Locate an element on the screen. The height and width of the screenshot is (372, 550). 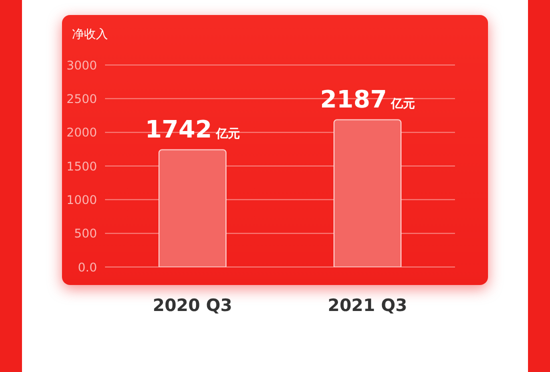
y-tick-label: 1000 is located at coordinates (81, 199).